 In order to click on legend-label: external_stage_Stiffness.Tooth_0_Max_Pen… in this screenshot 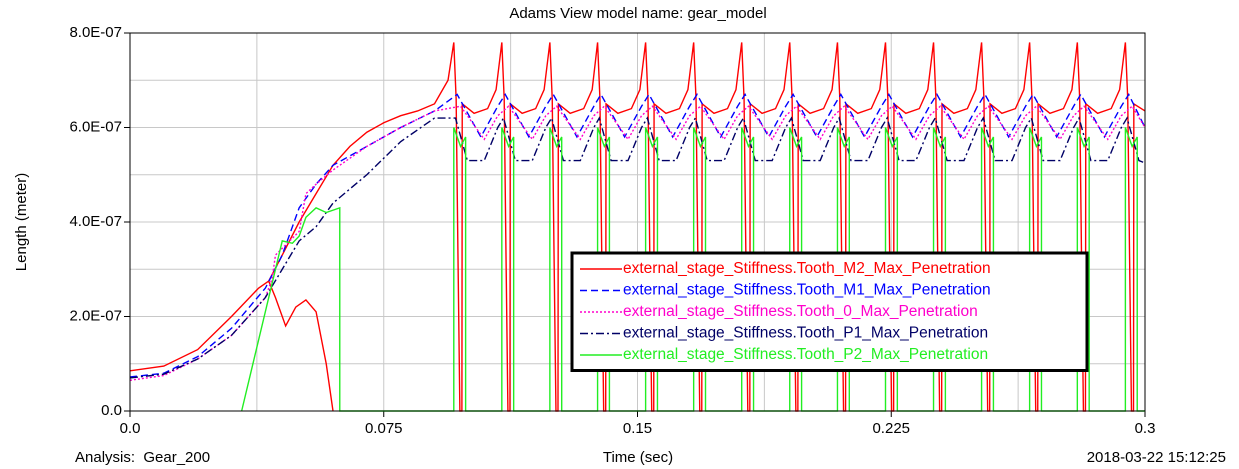, I will do `click(800, 311)`.